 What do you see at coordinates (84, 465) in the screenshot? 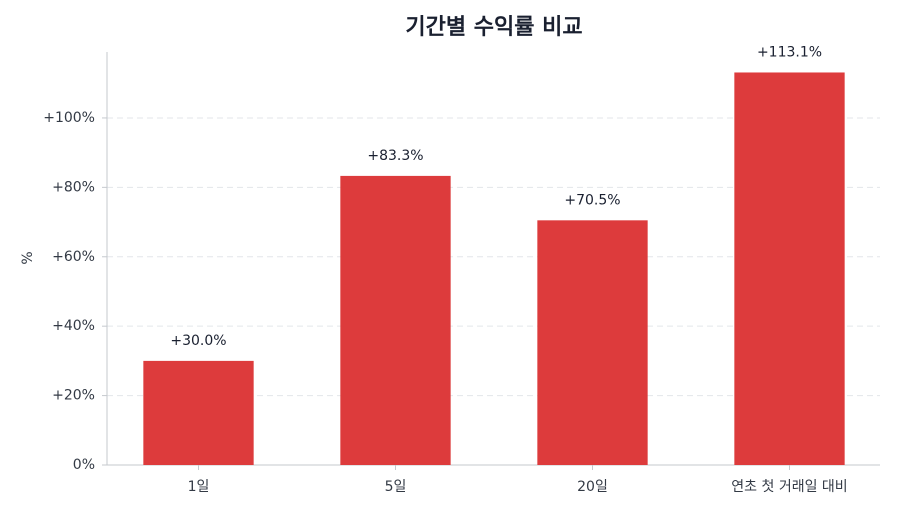
I see `y-tick-label: 0%` at bounding box center [84, 465].